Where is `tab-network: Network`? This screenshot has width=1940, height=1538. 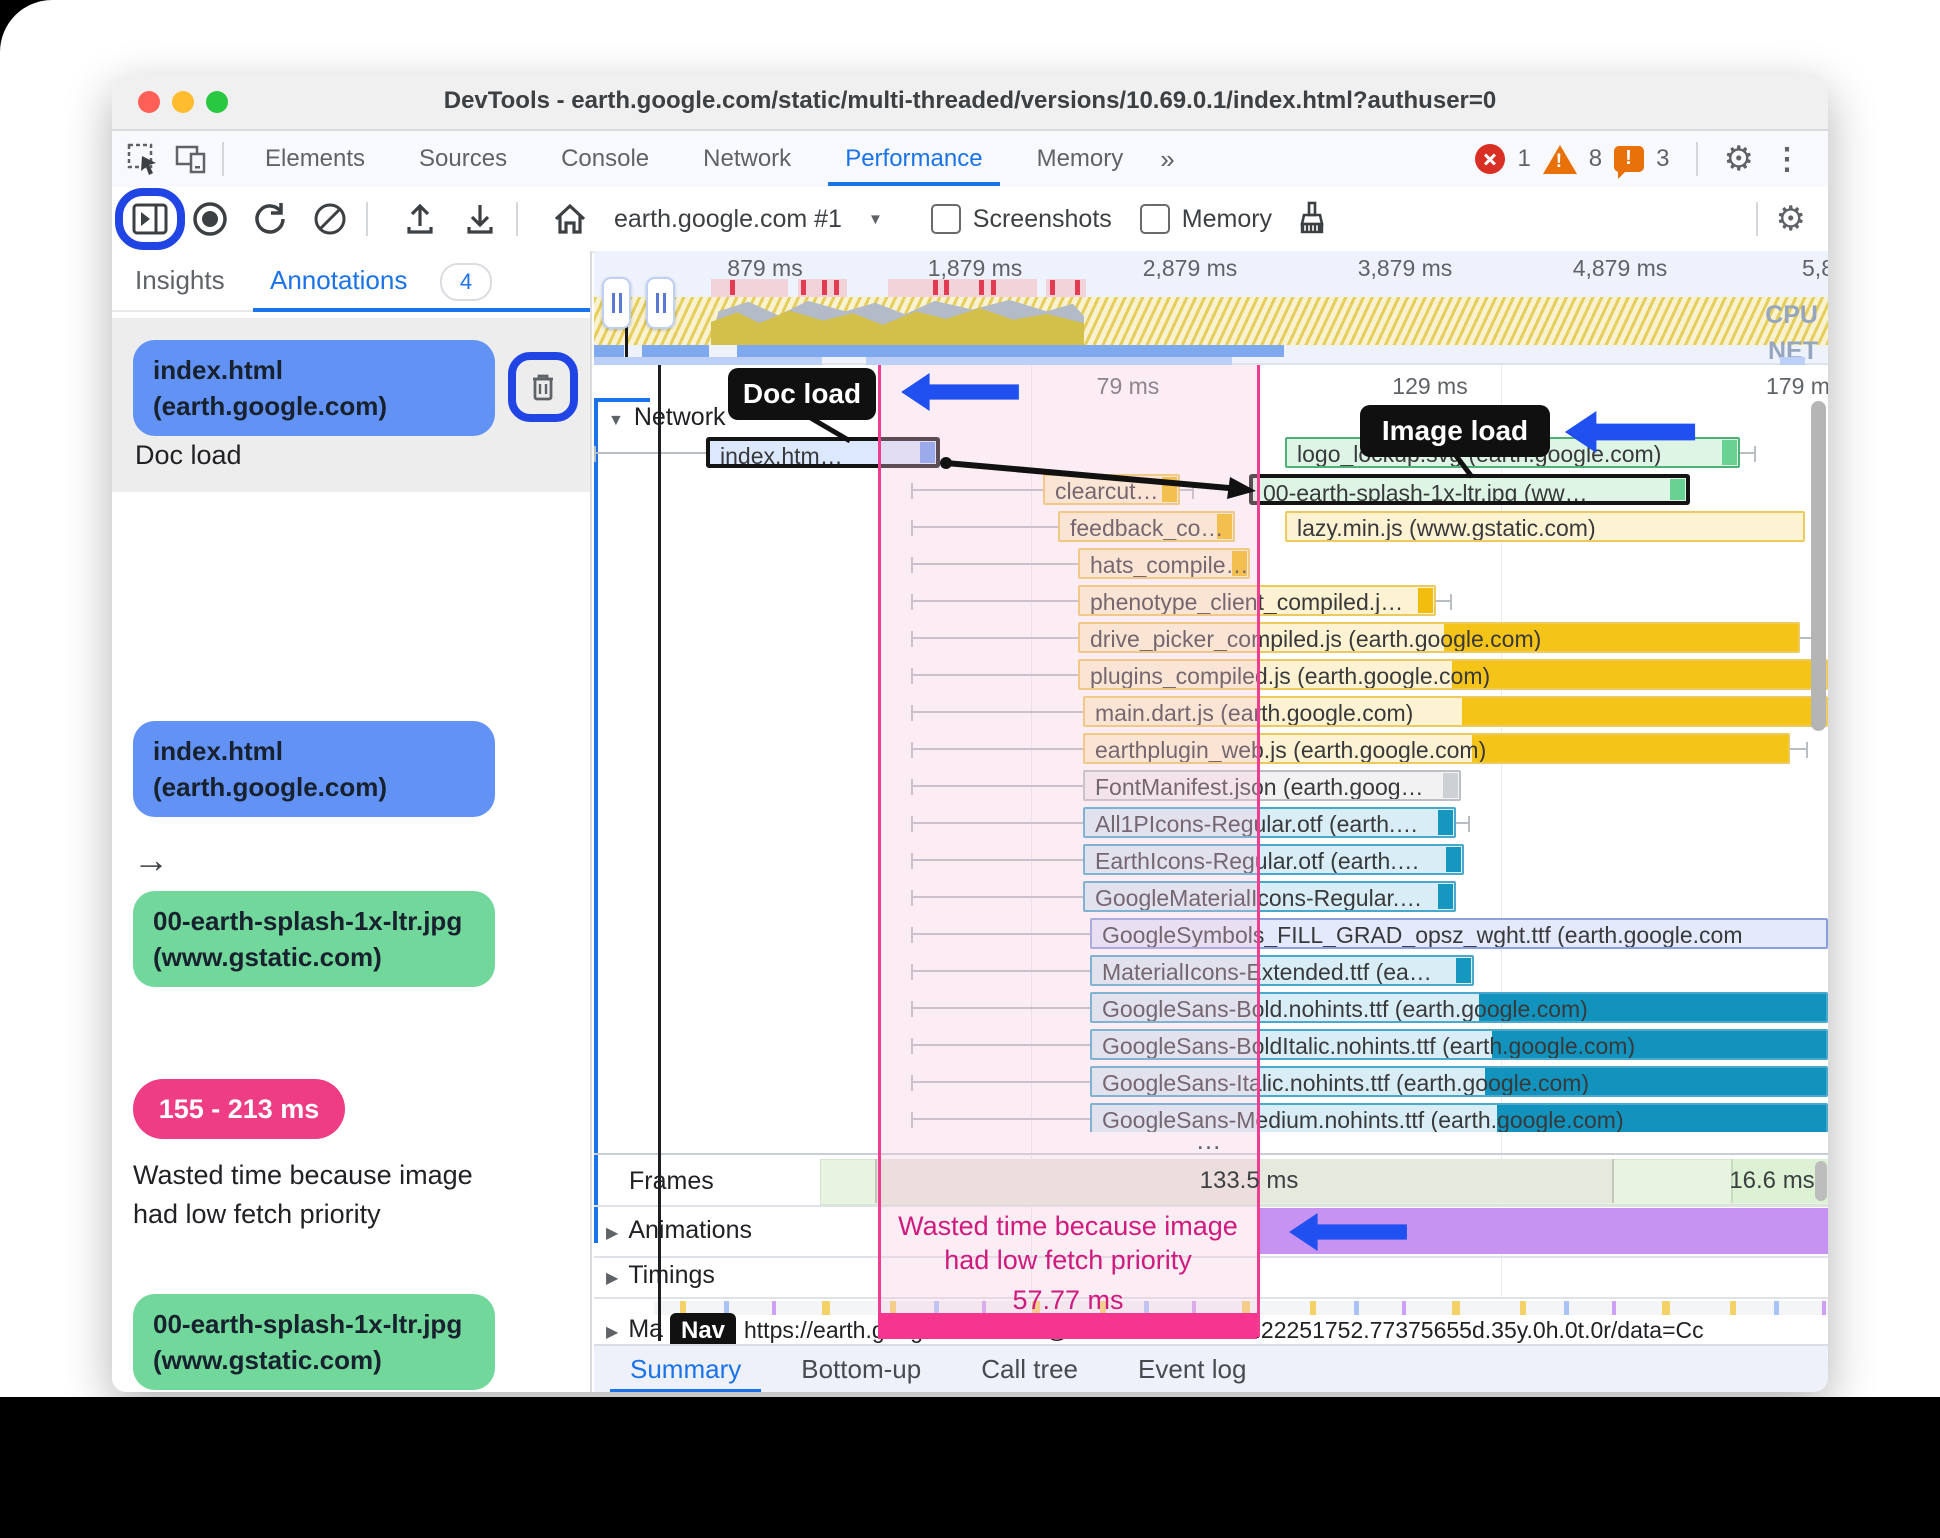
tab-network: Network is located at coordinates (747, 158).